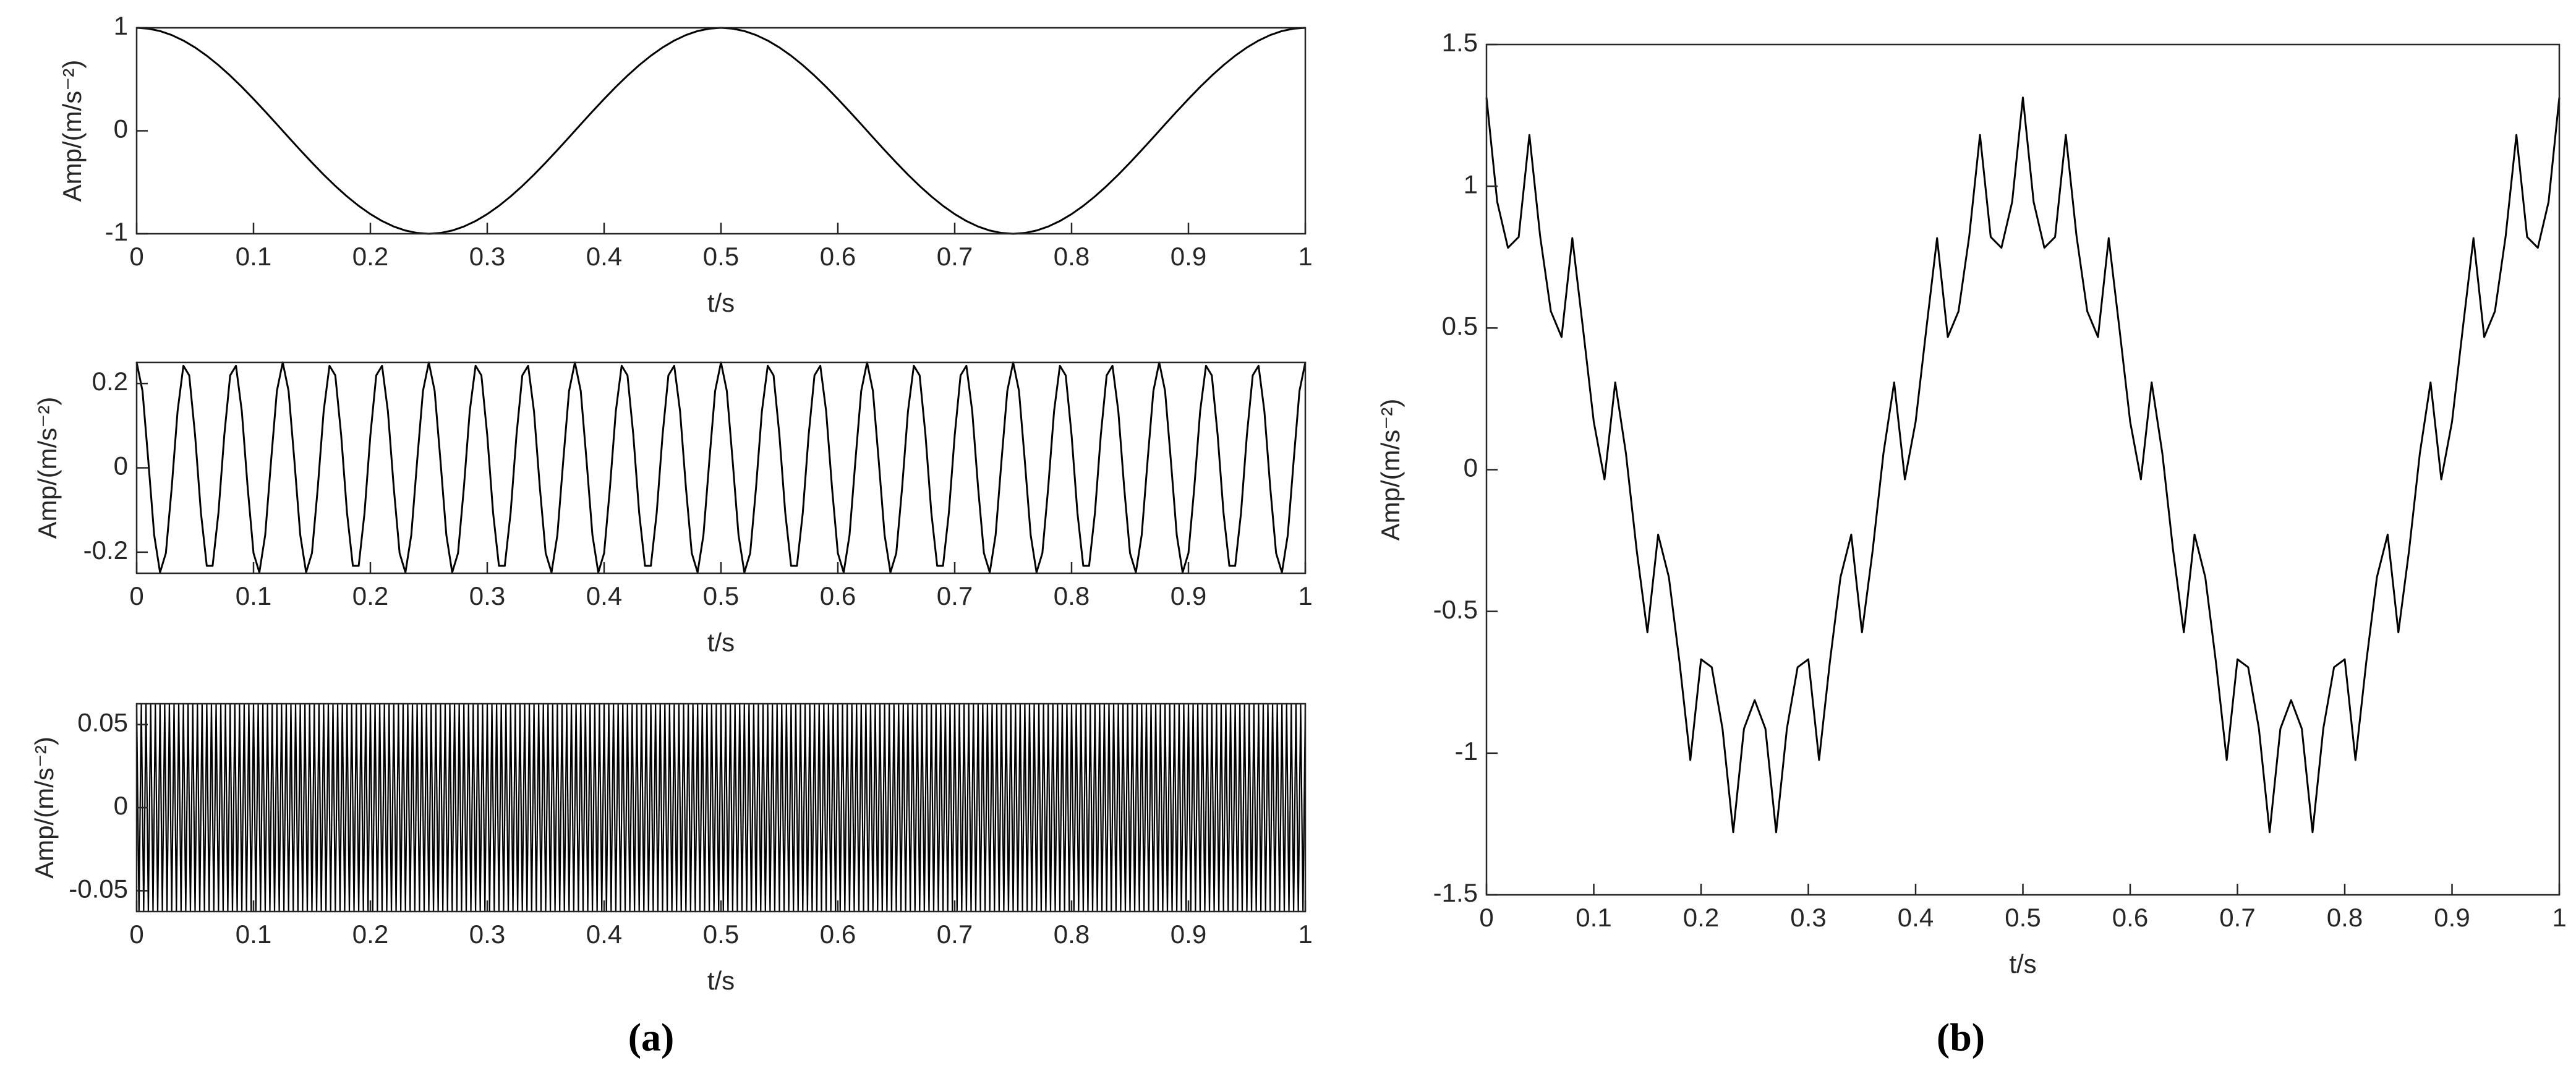  Describe the element at coordinates (1455, 609) in the screenshot. I see `y-tick-label: -0.5` at that location.